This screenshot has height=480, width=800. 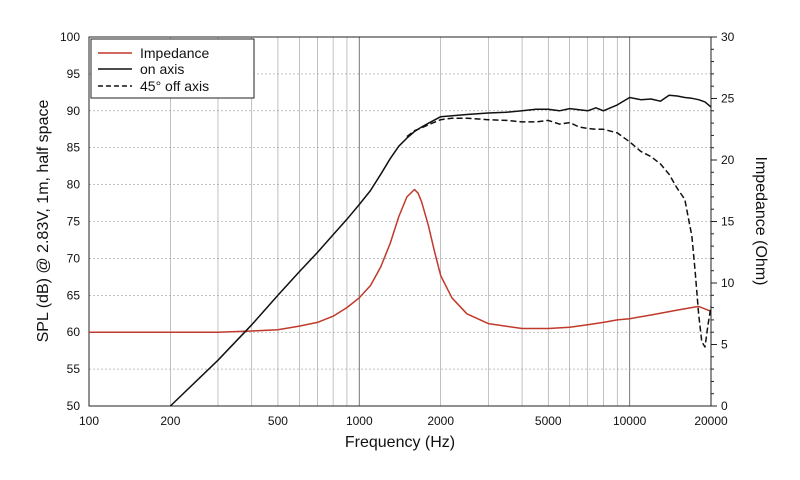 What do you see at coordinates (728, 160) in the screenshot?
I see `y2-tick-label: 20` at bounding box center [728, 160].